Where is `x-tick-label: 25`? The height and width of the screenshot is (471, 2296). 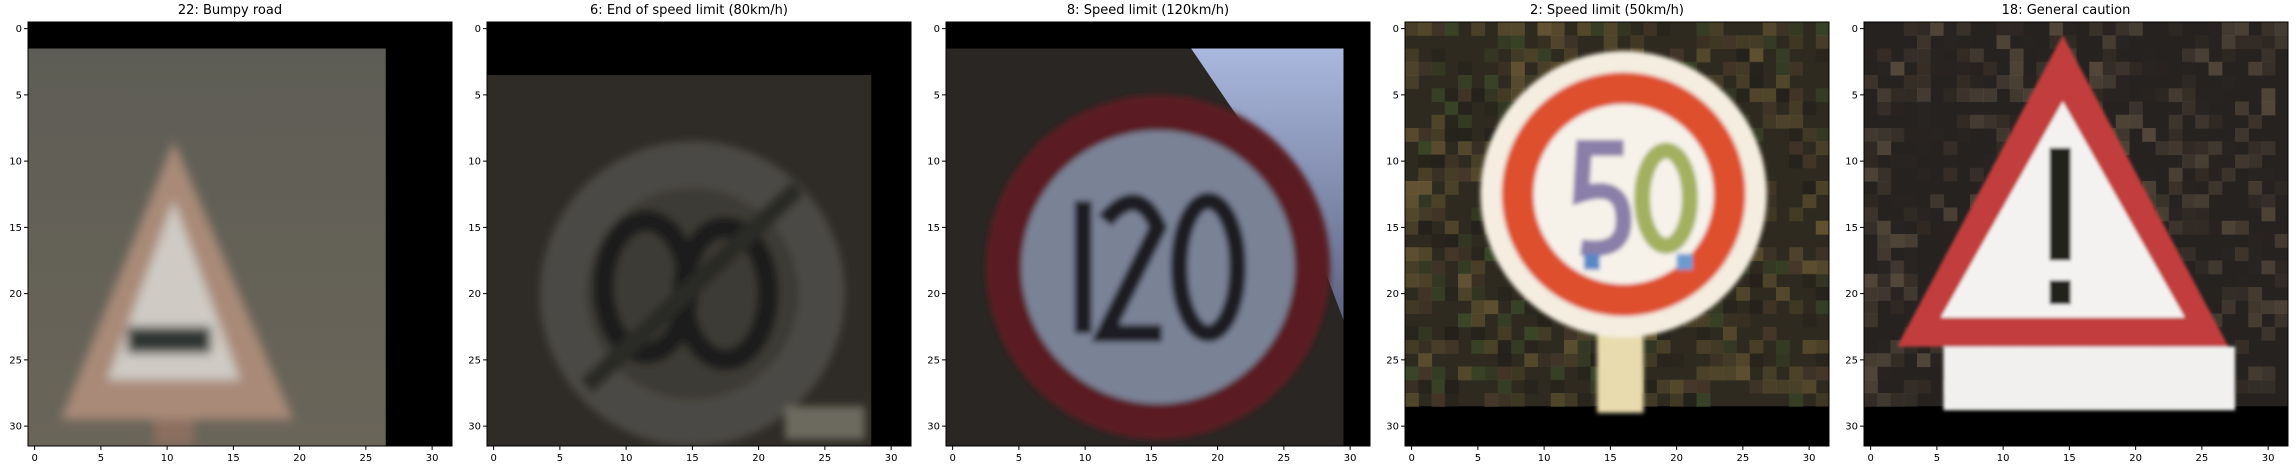 x-tick-label: 25 is located at coordinates (366, 458).